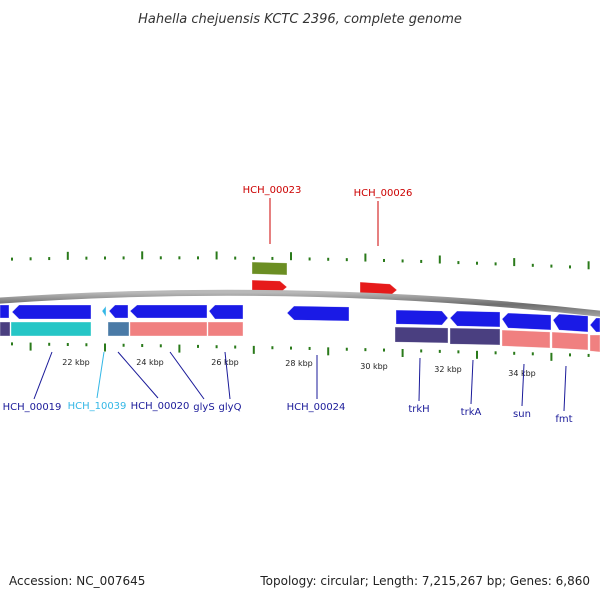 This screenshot has height=600, width=600. I want to click on cog-segment-trkh, so click(421, 335).